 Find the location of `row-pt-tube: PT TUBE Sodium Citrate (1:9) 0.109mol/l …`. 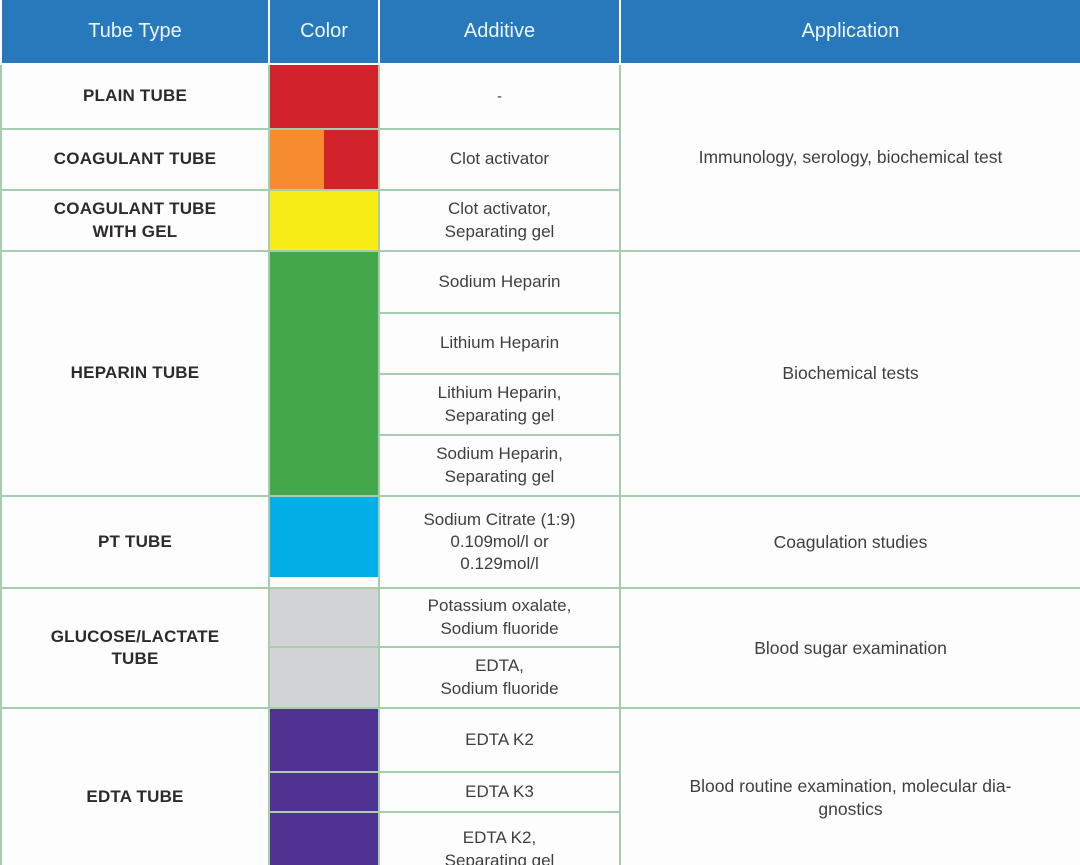

row-pt-tube: PT TUBE Sodium Citrate (1:9) 0.109mol/l … is located at coordinates (540, 542).